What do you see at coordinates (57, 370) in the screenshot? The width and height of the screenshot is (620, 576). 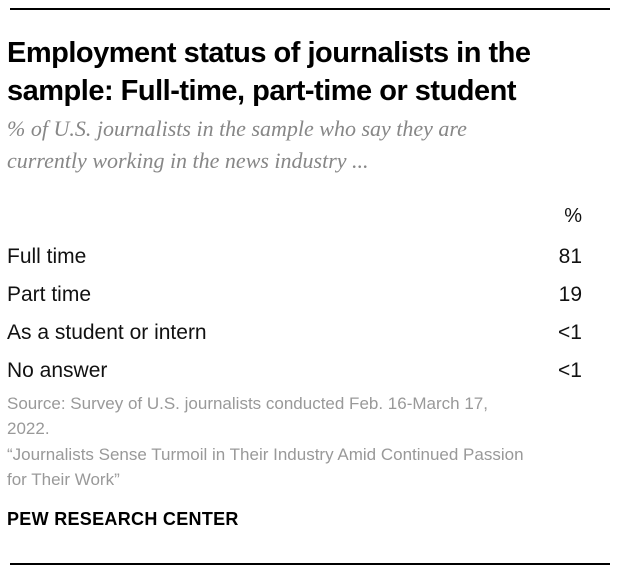 I see `row-label: No answer` at bounding box center [57, 370].